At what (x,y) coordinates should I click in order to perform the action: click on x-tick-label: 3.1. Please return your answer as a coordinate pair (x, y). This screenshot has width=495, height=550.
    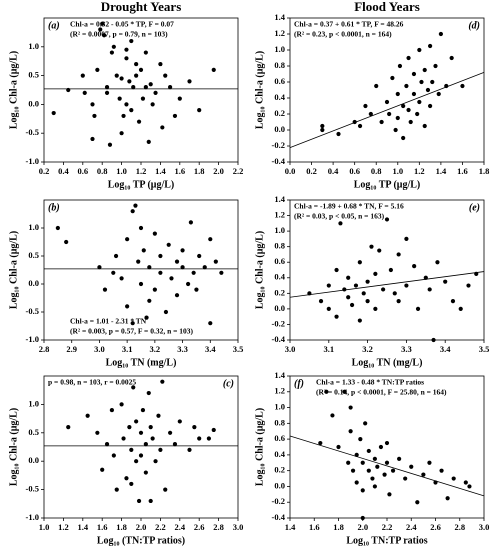
    Looking at the image, I should click on (127, 349).